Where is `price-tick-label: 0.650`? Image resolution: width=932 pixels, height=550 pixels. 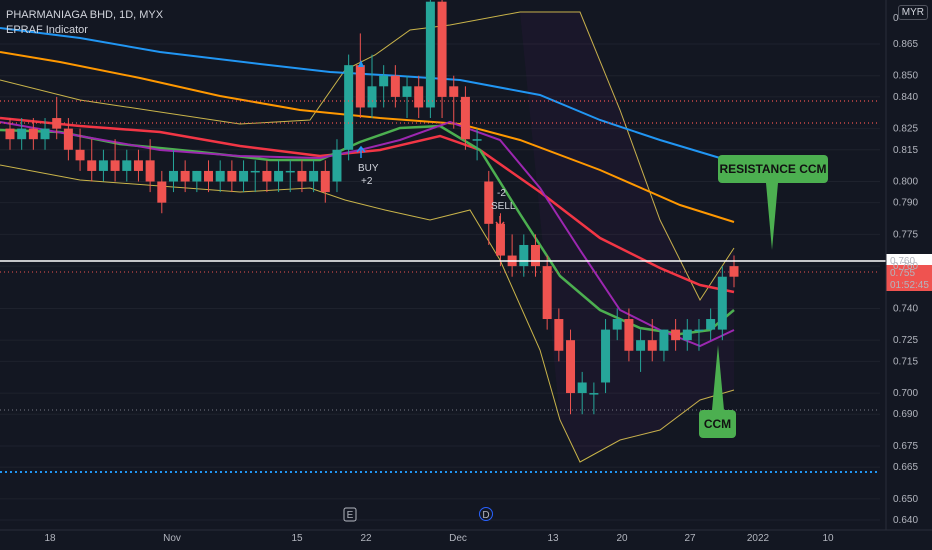 price-tick-label: 0.650 is located at coordinates (905, 499).